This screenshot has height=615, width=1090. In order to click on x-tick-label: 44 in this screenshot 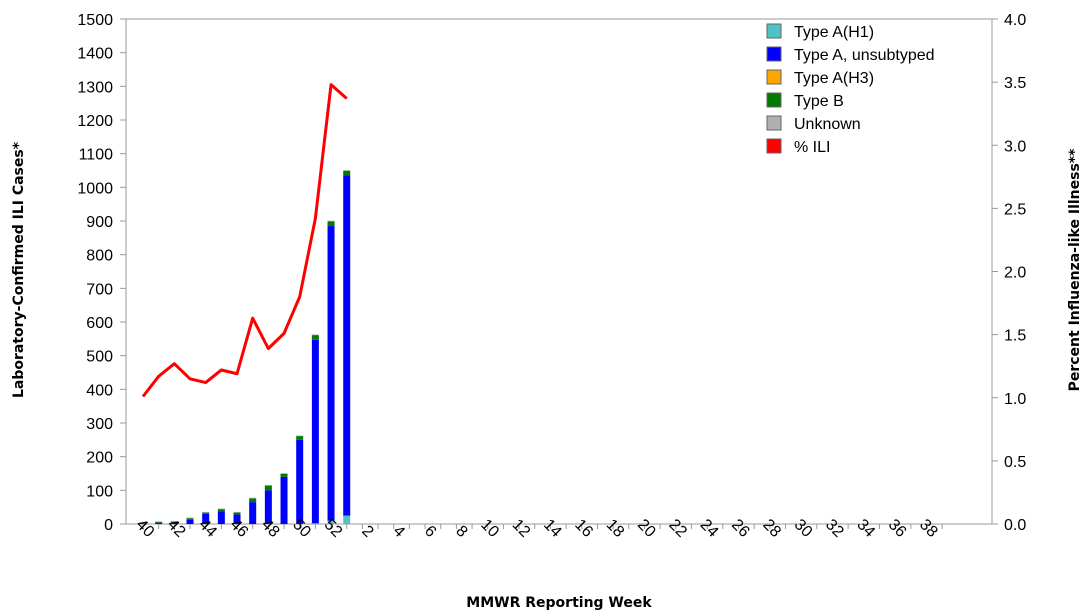, I will do `click(207, 528)`.